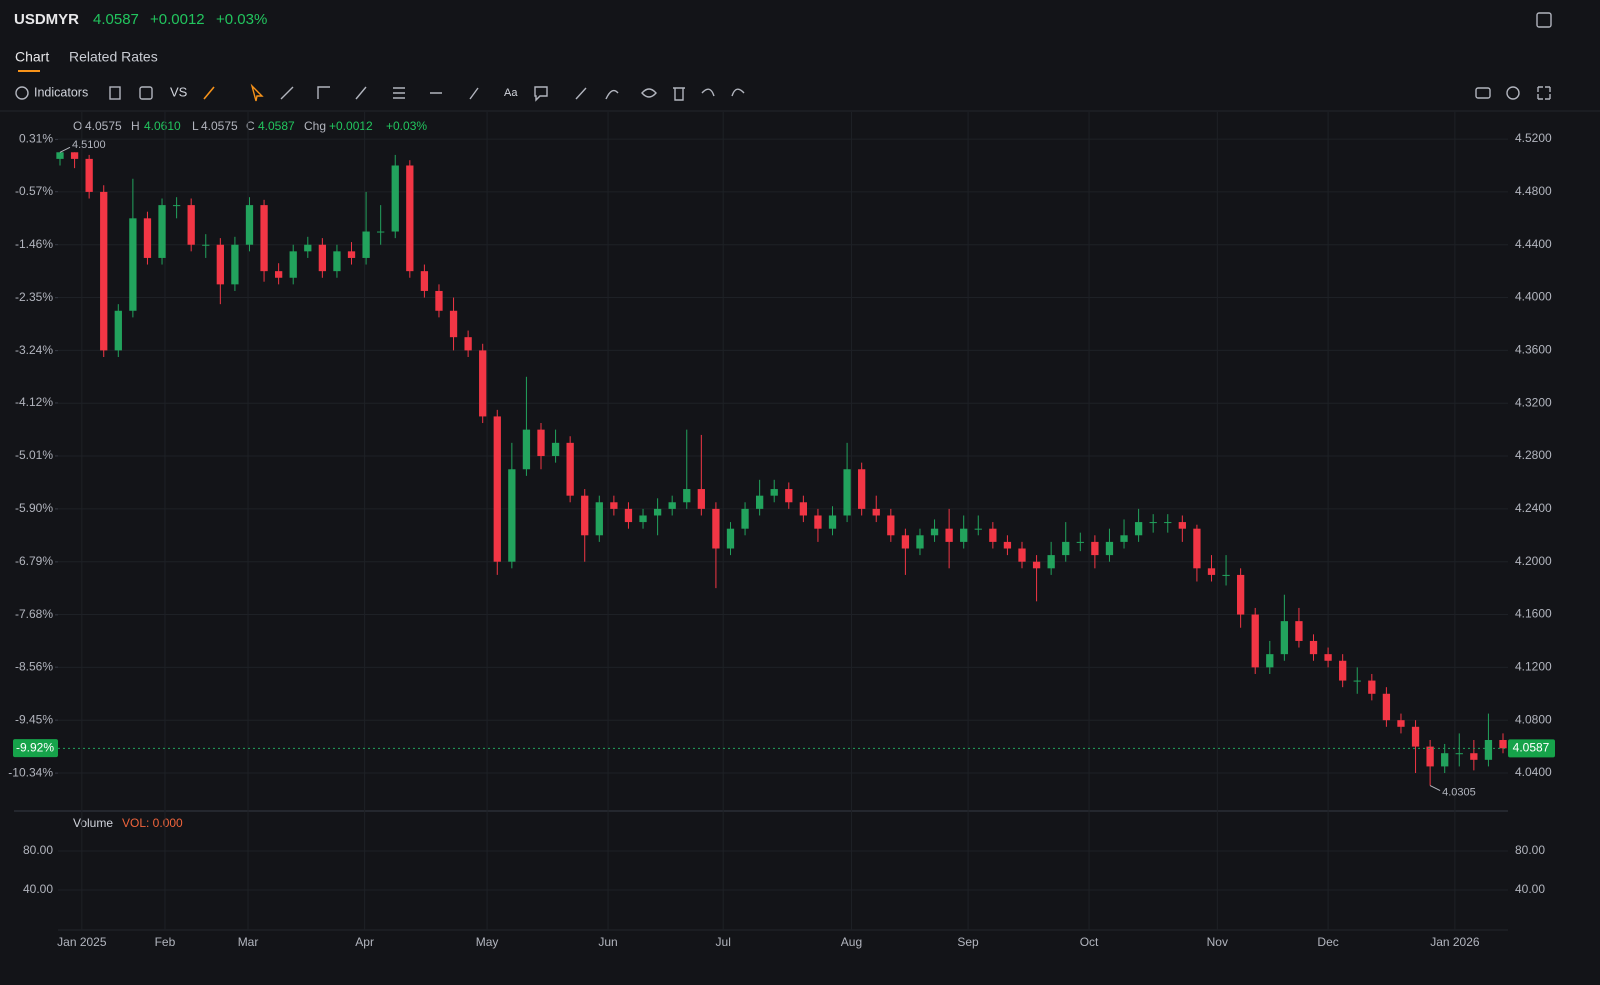 The width and height of the screenshot is (1600, 985). What do you see at coordinates (1544, 20) in the screenshot?
I see `exit-icon` at bounding box center [1544, 20].